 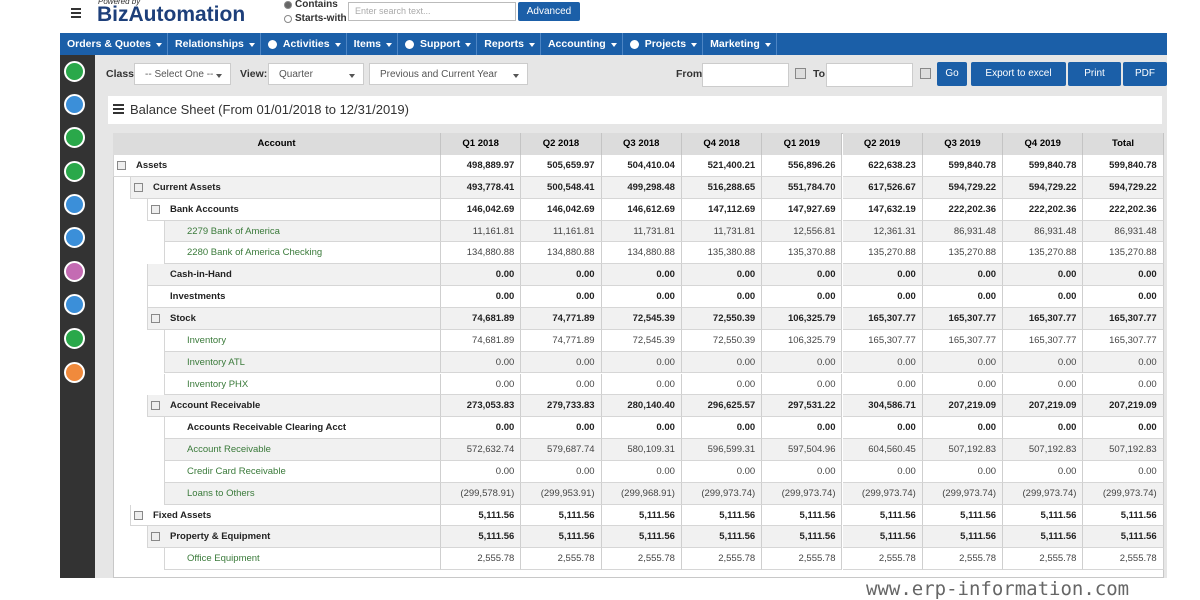 I want to click on filter-label: Class:, so click(x=122, y=74).